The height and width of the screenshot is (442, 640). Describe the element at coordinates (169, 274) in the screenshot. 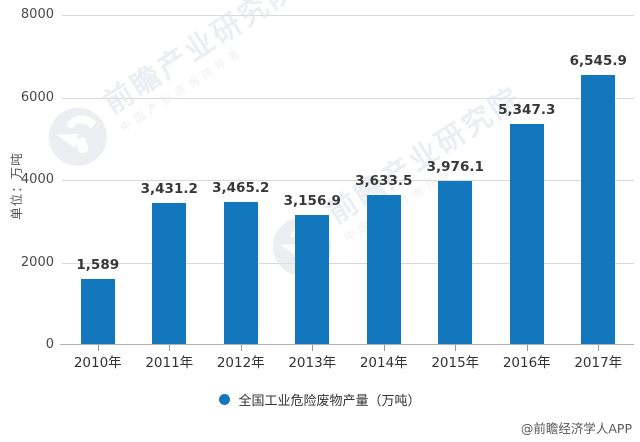

I see `bar-2011年` at that location.